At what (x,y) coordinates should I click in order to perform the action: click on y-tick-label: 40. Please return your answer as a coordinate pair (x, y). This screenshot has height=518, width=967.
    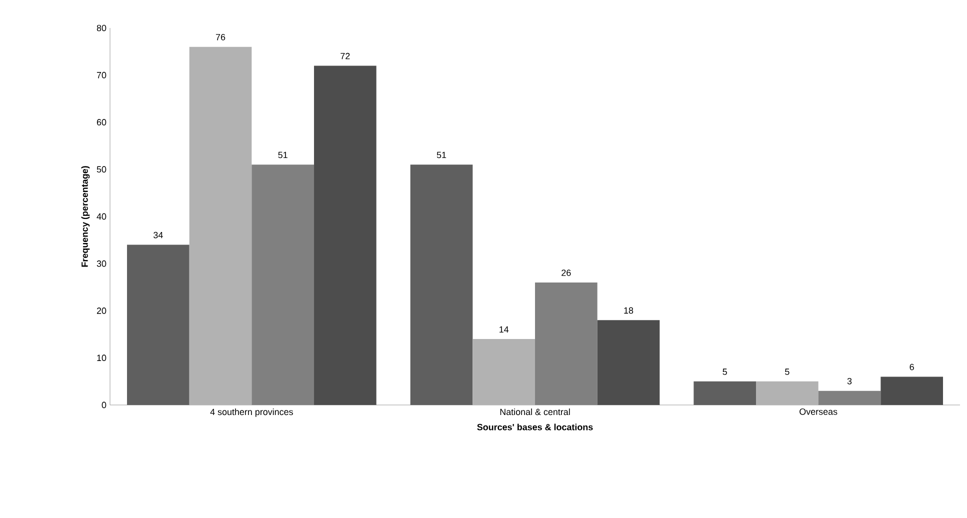
    Looking at the image, I should click on (101, 216).